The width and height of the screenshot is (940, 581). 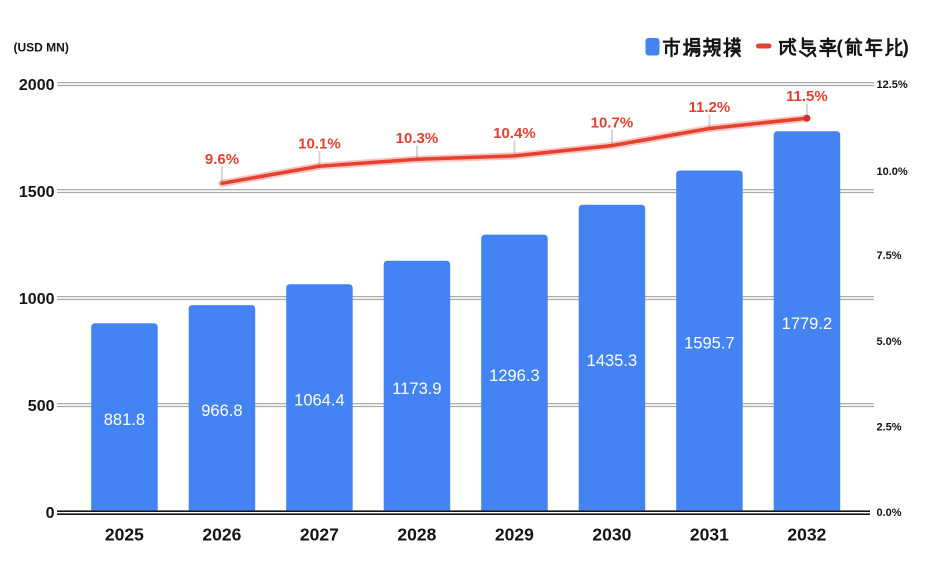 What do you see at coordinates (709, 344) in the screenshot?
I see `svg-text: 1595.7` at bounding box center [709, 344].